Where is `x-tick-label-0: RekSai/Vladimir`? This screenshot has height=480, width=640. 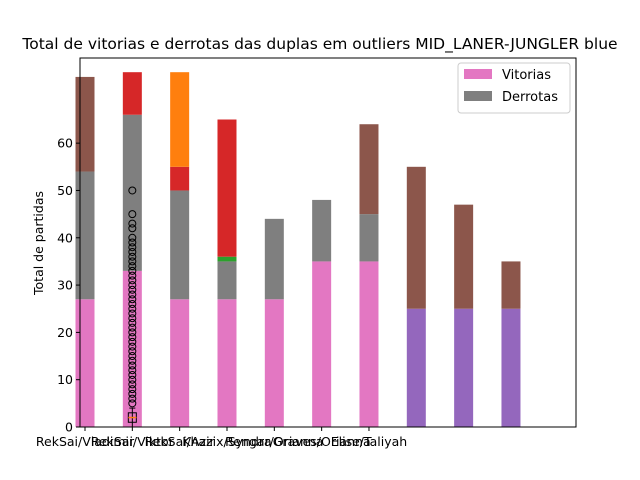
x-tick-label-0: RekSai/Vladimir is located at coordinates (85, 441).